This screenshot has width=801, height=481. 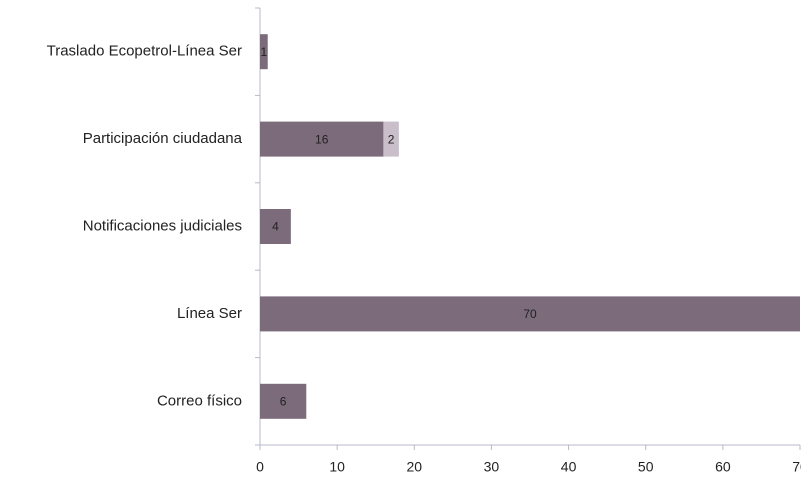 I want to click on data-label: 16, so click(x=322, y=139).